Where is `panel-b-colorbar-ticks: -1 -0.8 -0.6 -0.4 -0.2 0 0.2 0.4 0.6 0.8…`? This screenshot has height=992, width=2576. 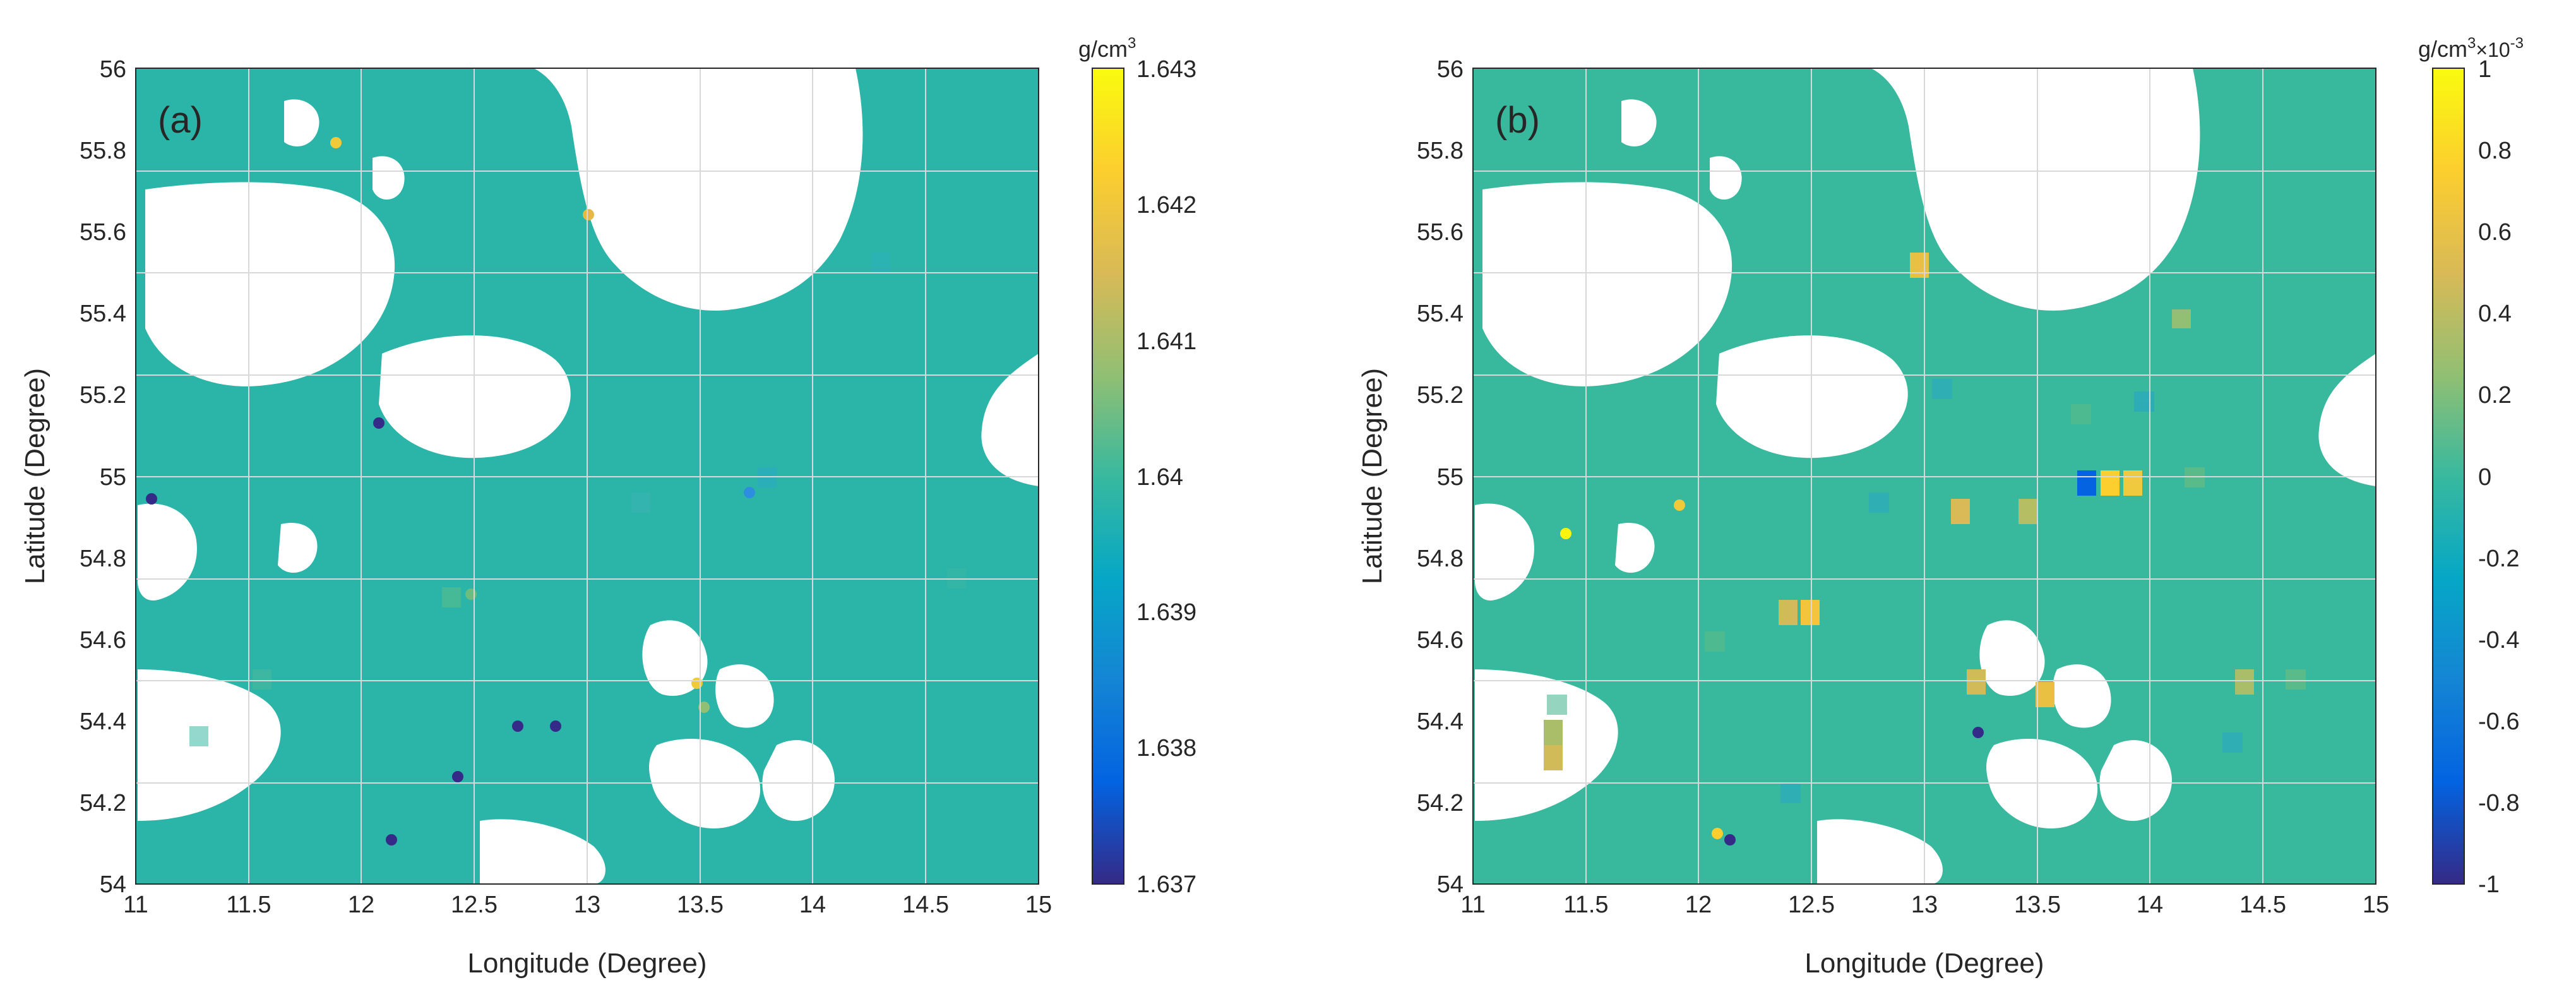 panel-b-colorbar-ticks: -1 -0.8 -0.6 -0.4 -0.2 0 0.2 0.4 0.6 0.8… is located at coordinates (2498, 477).